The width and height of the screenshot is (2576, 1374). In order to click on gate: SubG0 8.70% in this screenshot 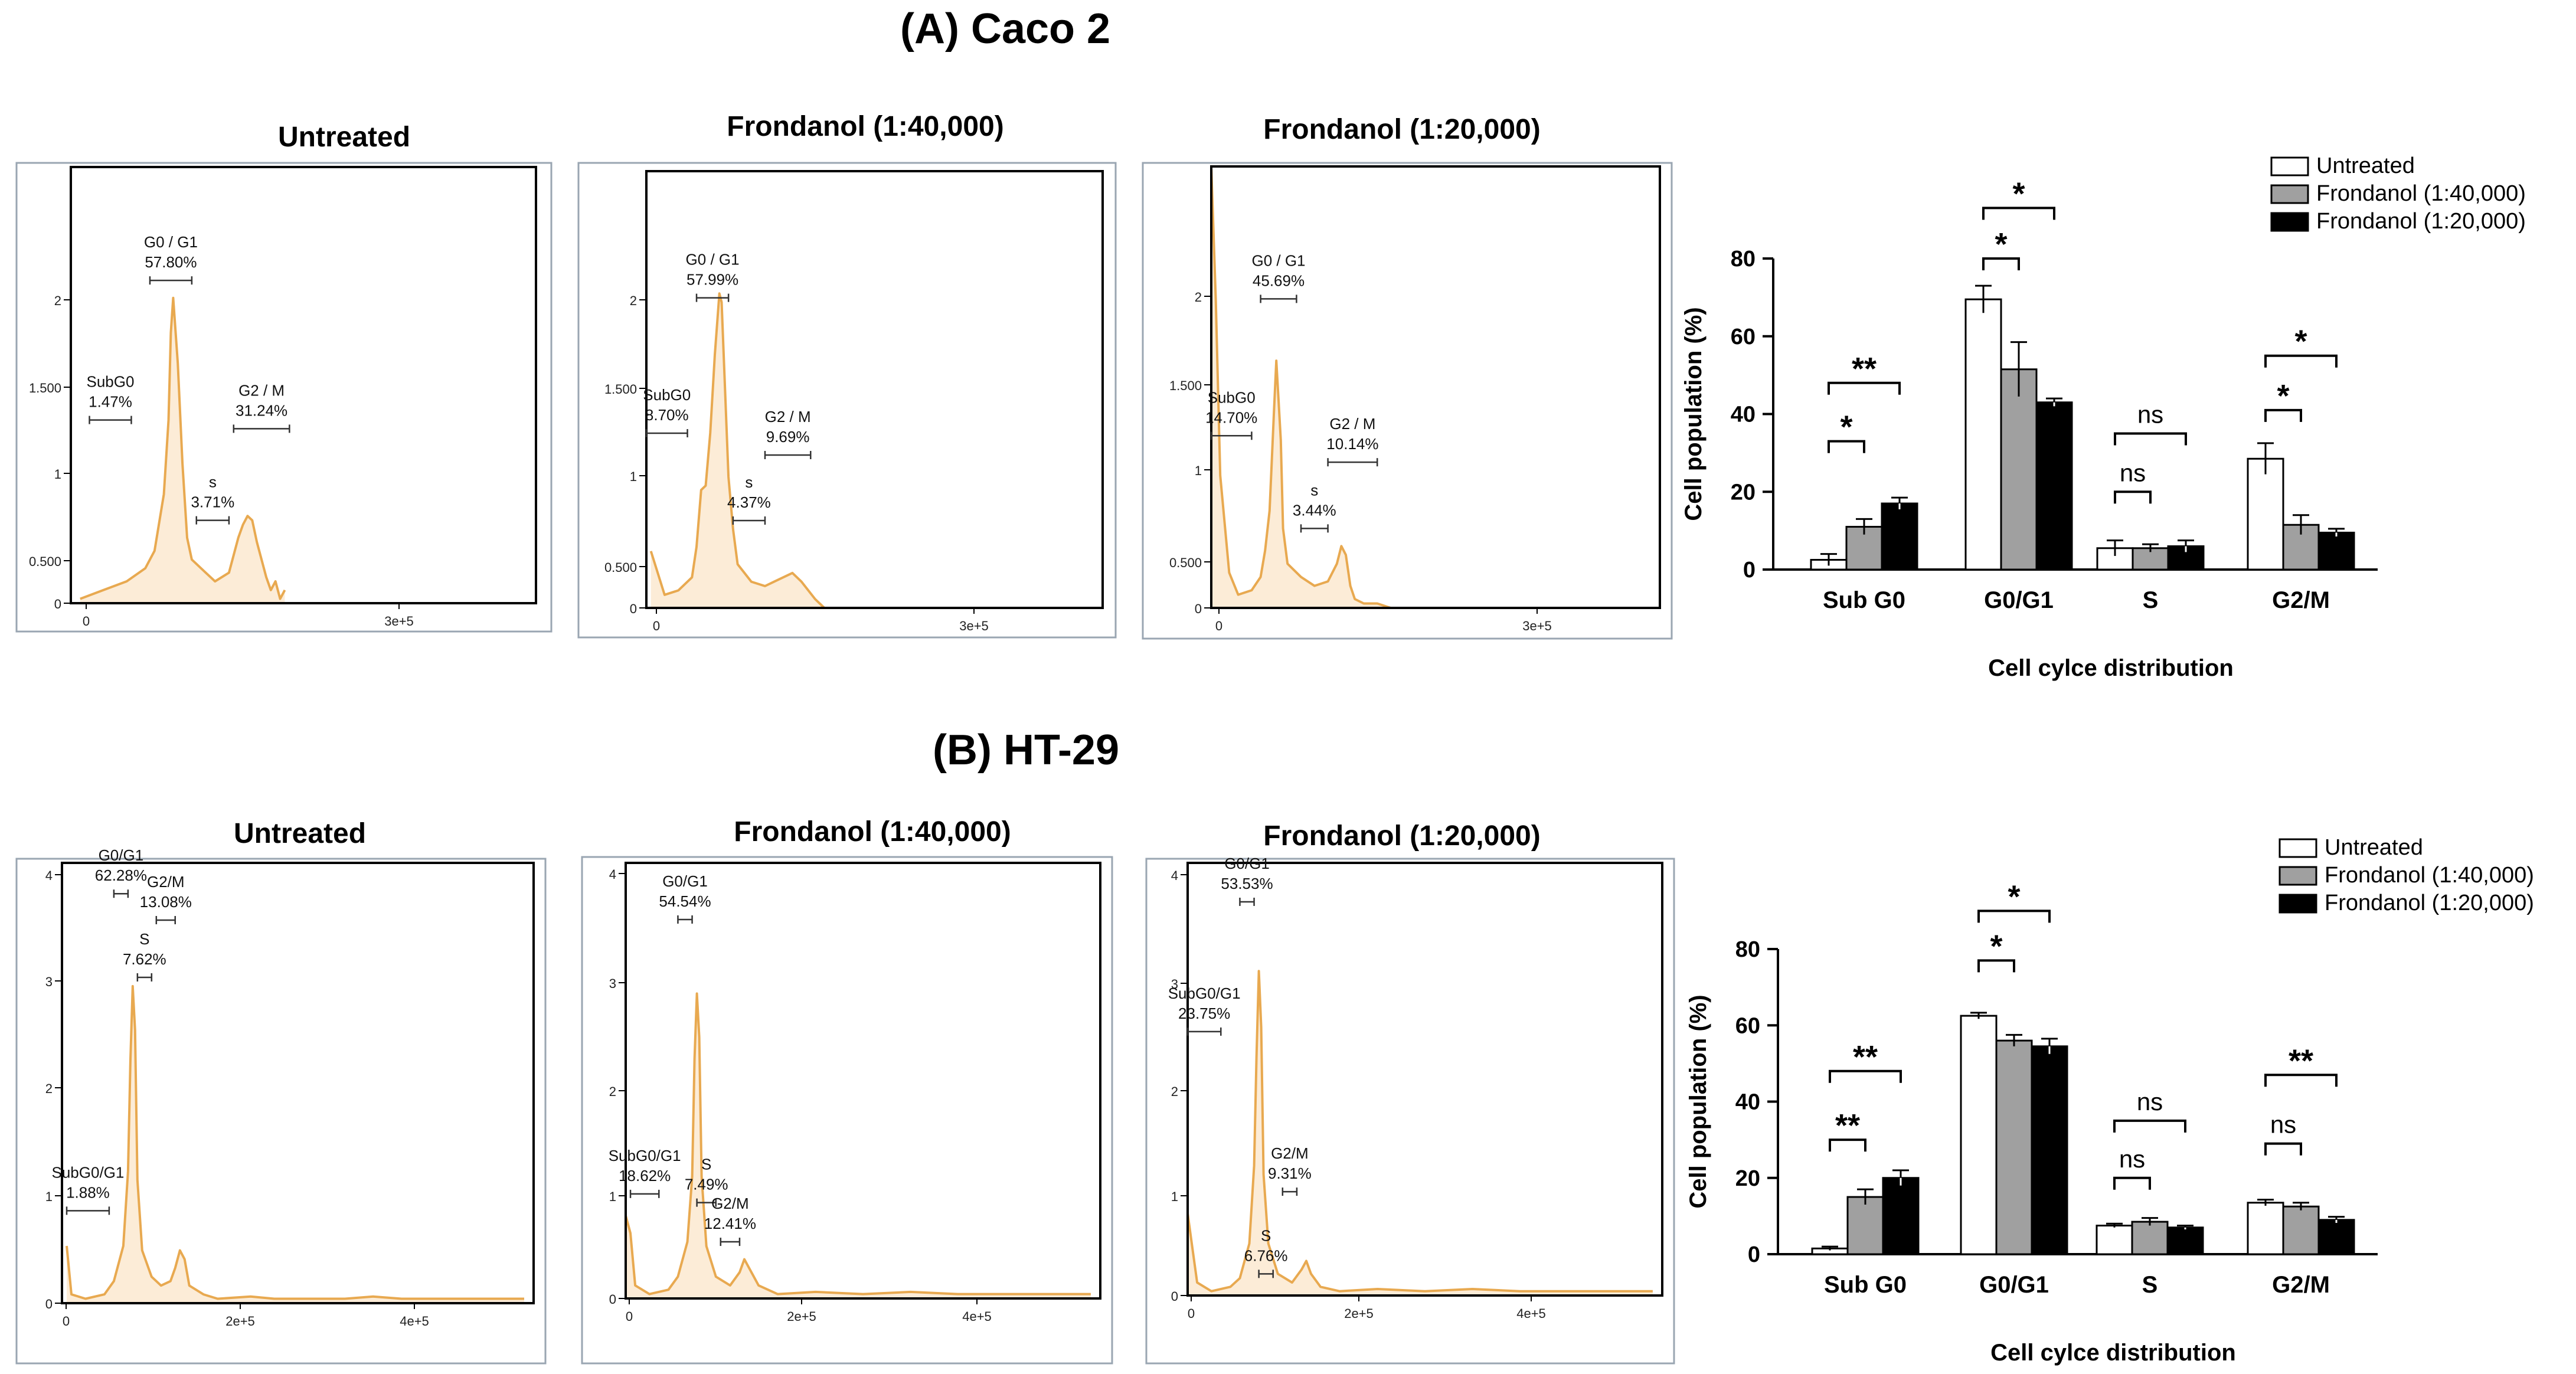, I will do `click(667, 411)`.